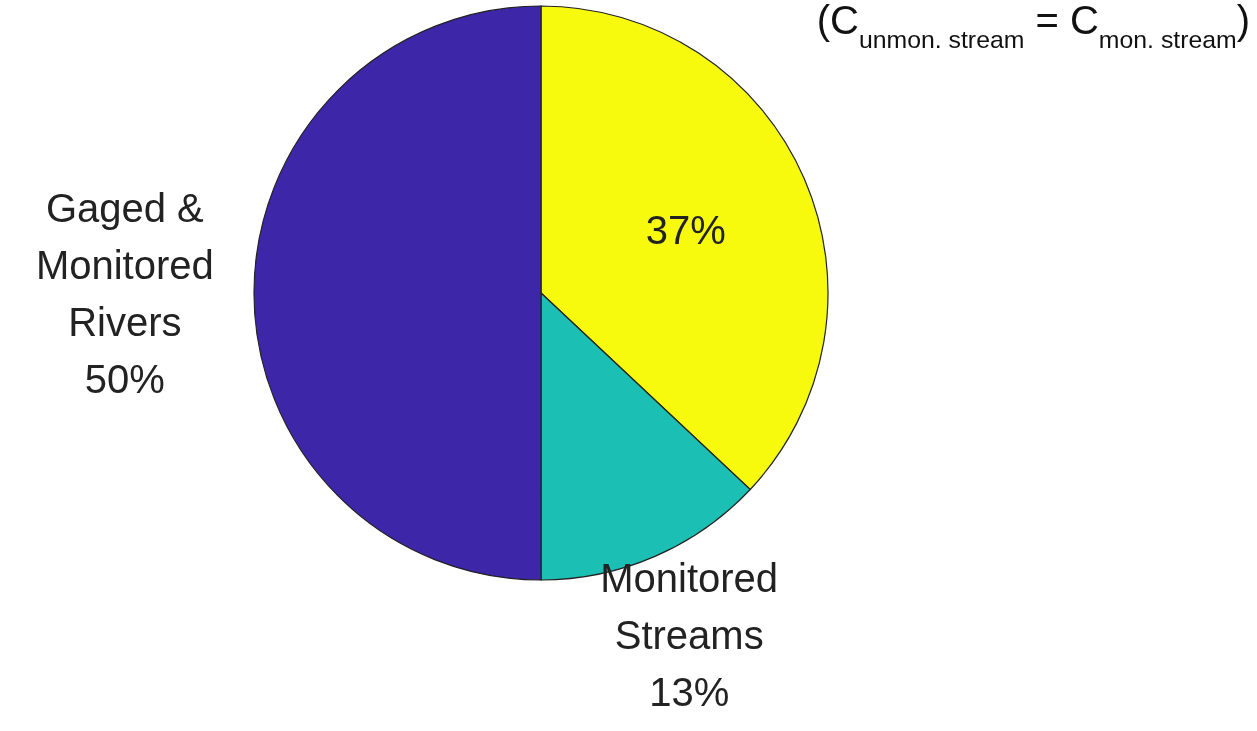  What do you see at coordinates (689, 692) in the screenshot?
I see `data-label: 13%` at bounding box center [689, 692].